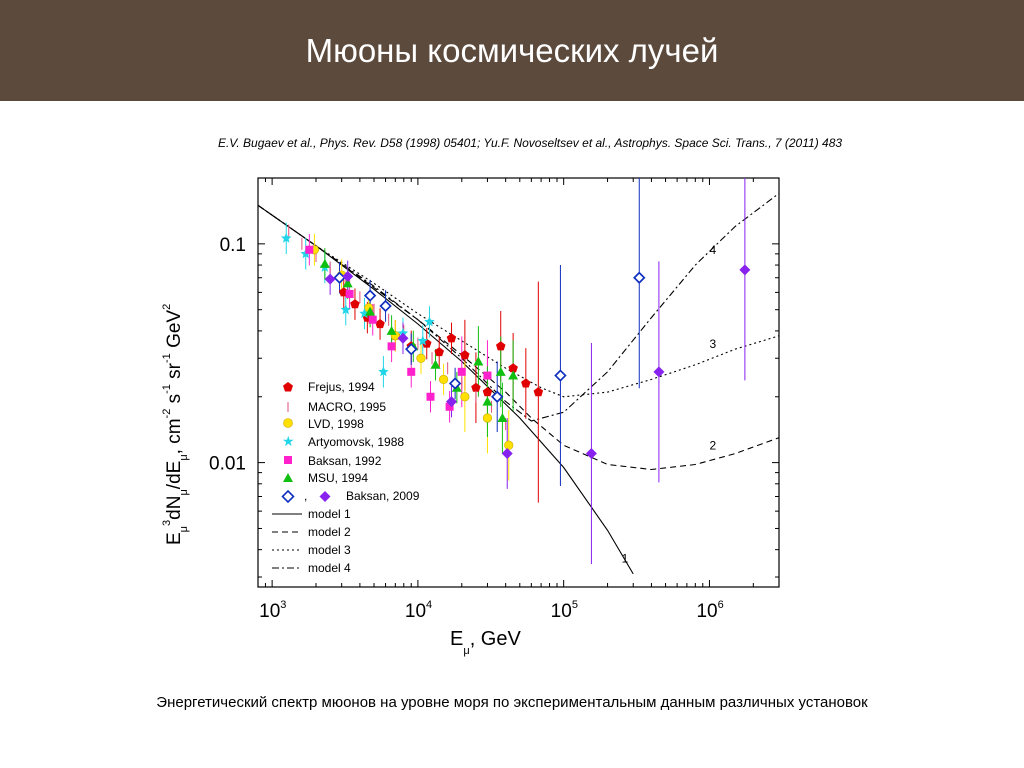 The width and height of the screenshot is (1024, 768). Describe the element at coordinates (564, 610) in the screenshot. I see `x-tick-label: 10⁵` at that location.